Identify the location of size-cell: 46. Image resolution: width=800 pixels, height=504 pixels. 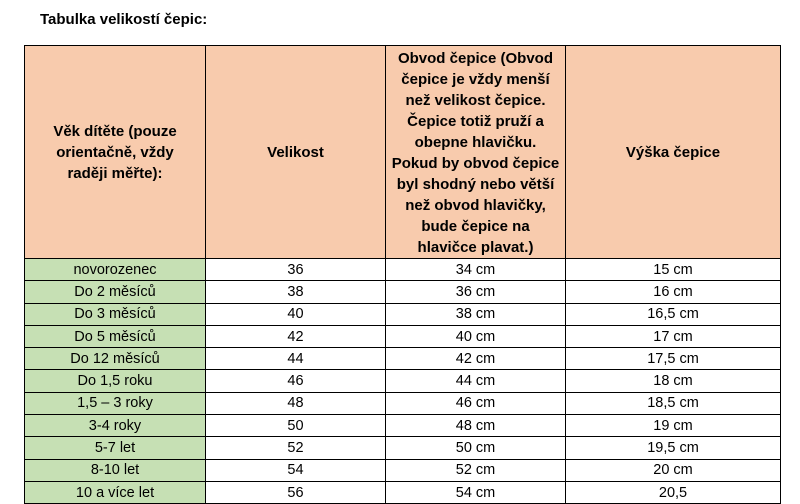
(295, 381).